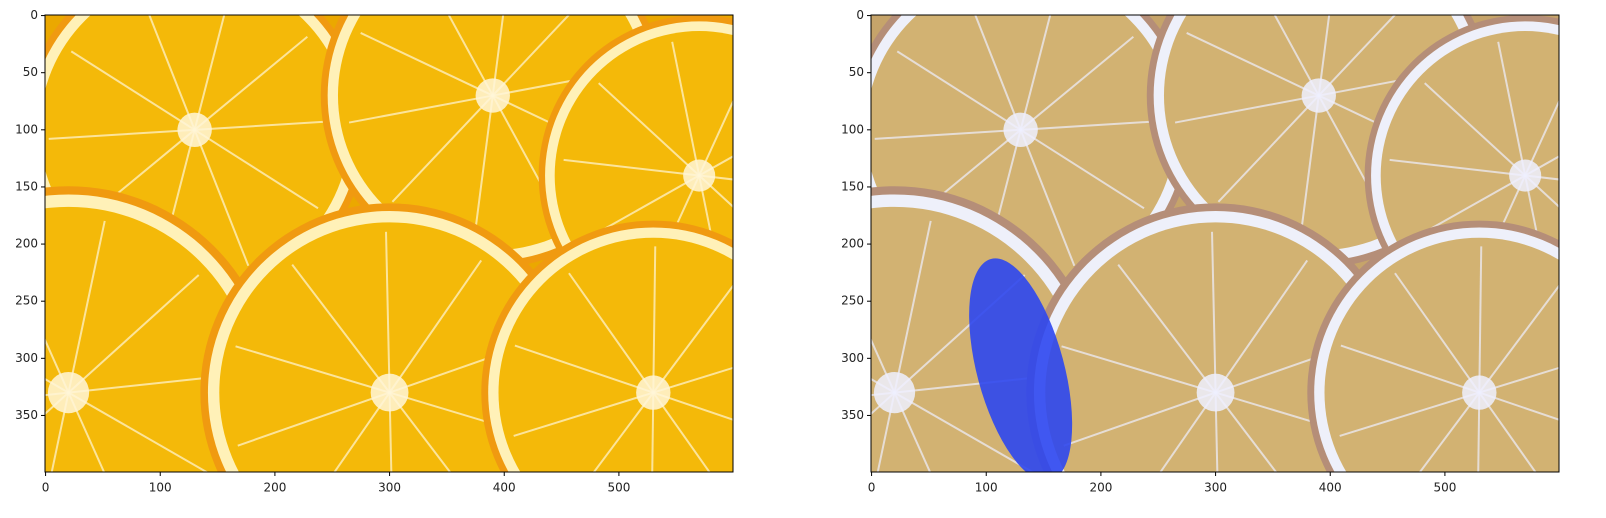 Image resolution: width=1606 pixels, height=518 pixels. What do you see at coordinates (852, 244) in the screenshot?
I see `y-tick-label: 200` at bounding box center [852, 244].